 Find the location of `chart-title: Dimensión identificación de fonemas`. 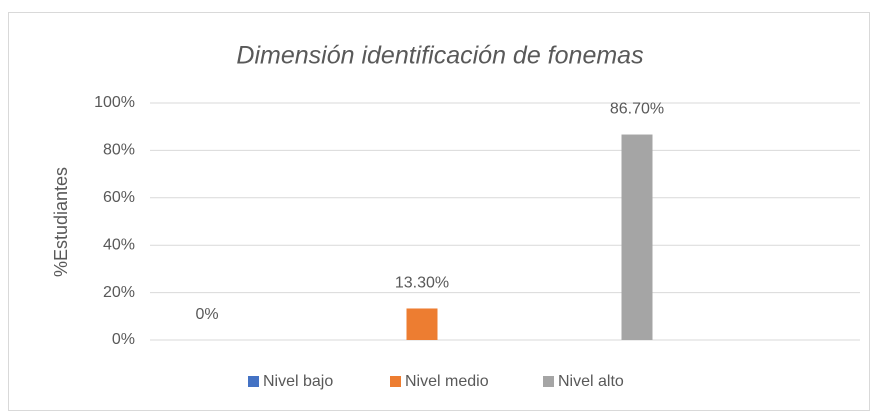

chart-title: Dimensión identificación de fonemas is located at coordinates (439, 56).